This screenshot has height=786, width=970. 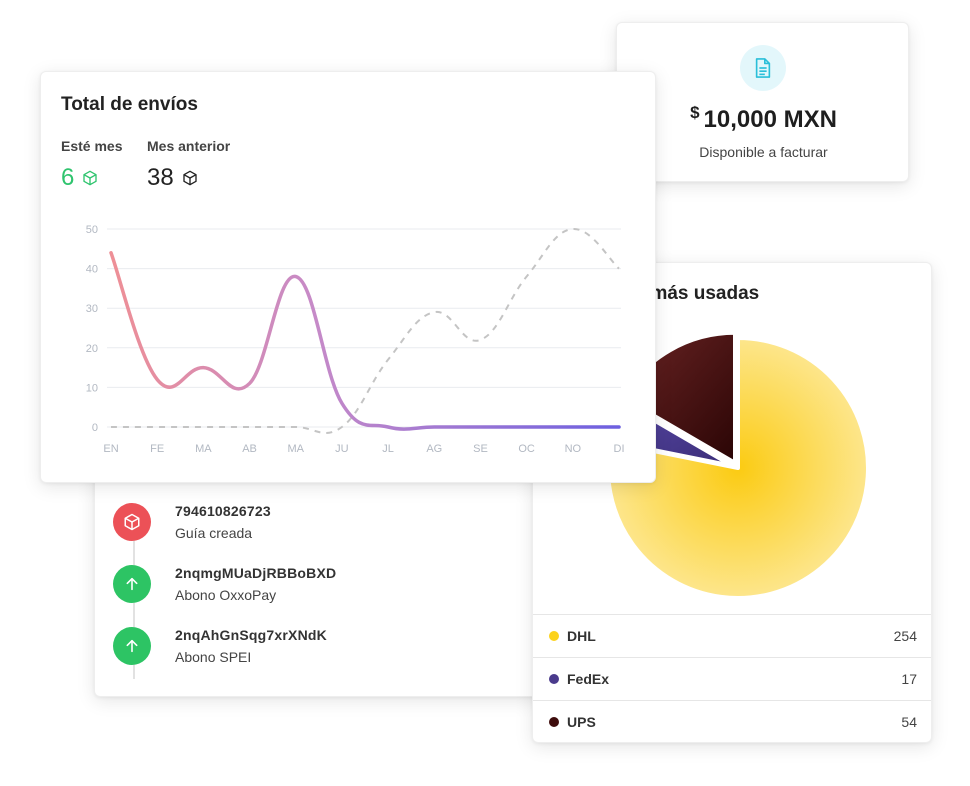 I want to click on stat-value: 38, so click(x=160, y=177).